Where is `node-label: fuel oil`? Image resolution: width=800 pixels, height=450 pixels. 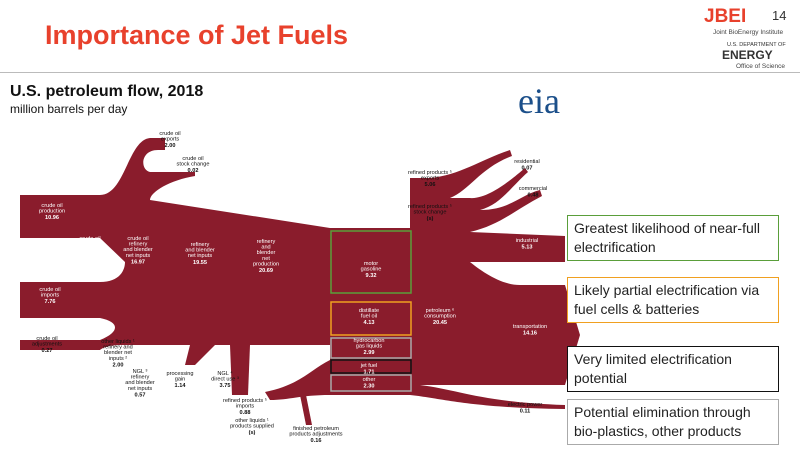
node-label: fuel oil is located at coordinates (369, 317).